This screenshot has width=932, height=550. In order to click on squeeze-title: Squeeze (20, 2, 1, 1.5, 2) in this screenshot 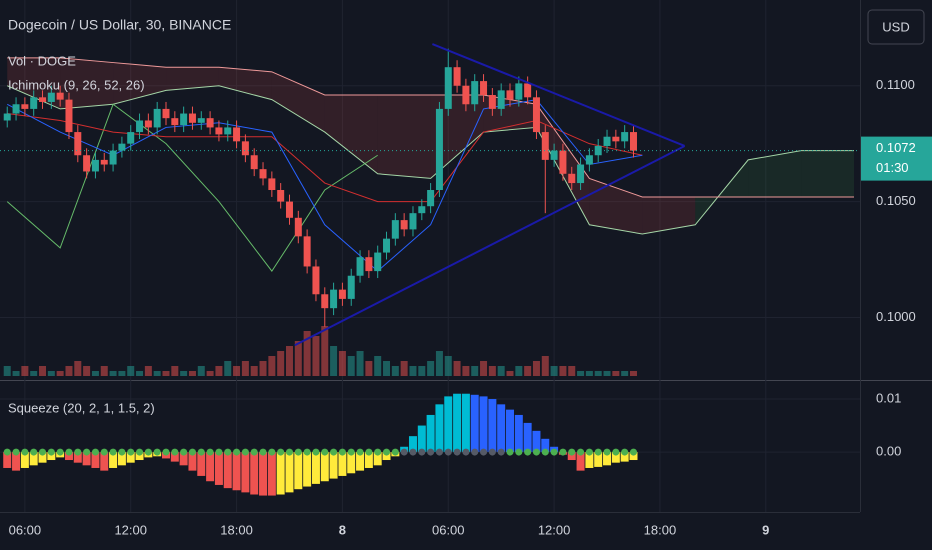, I will do `click(81, 407)`.